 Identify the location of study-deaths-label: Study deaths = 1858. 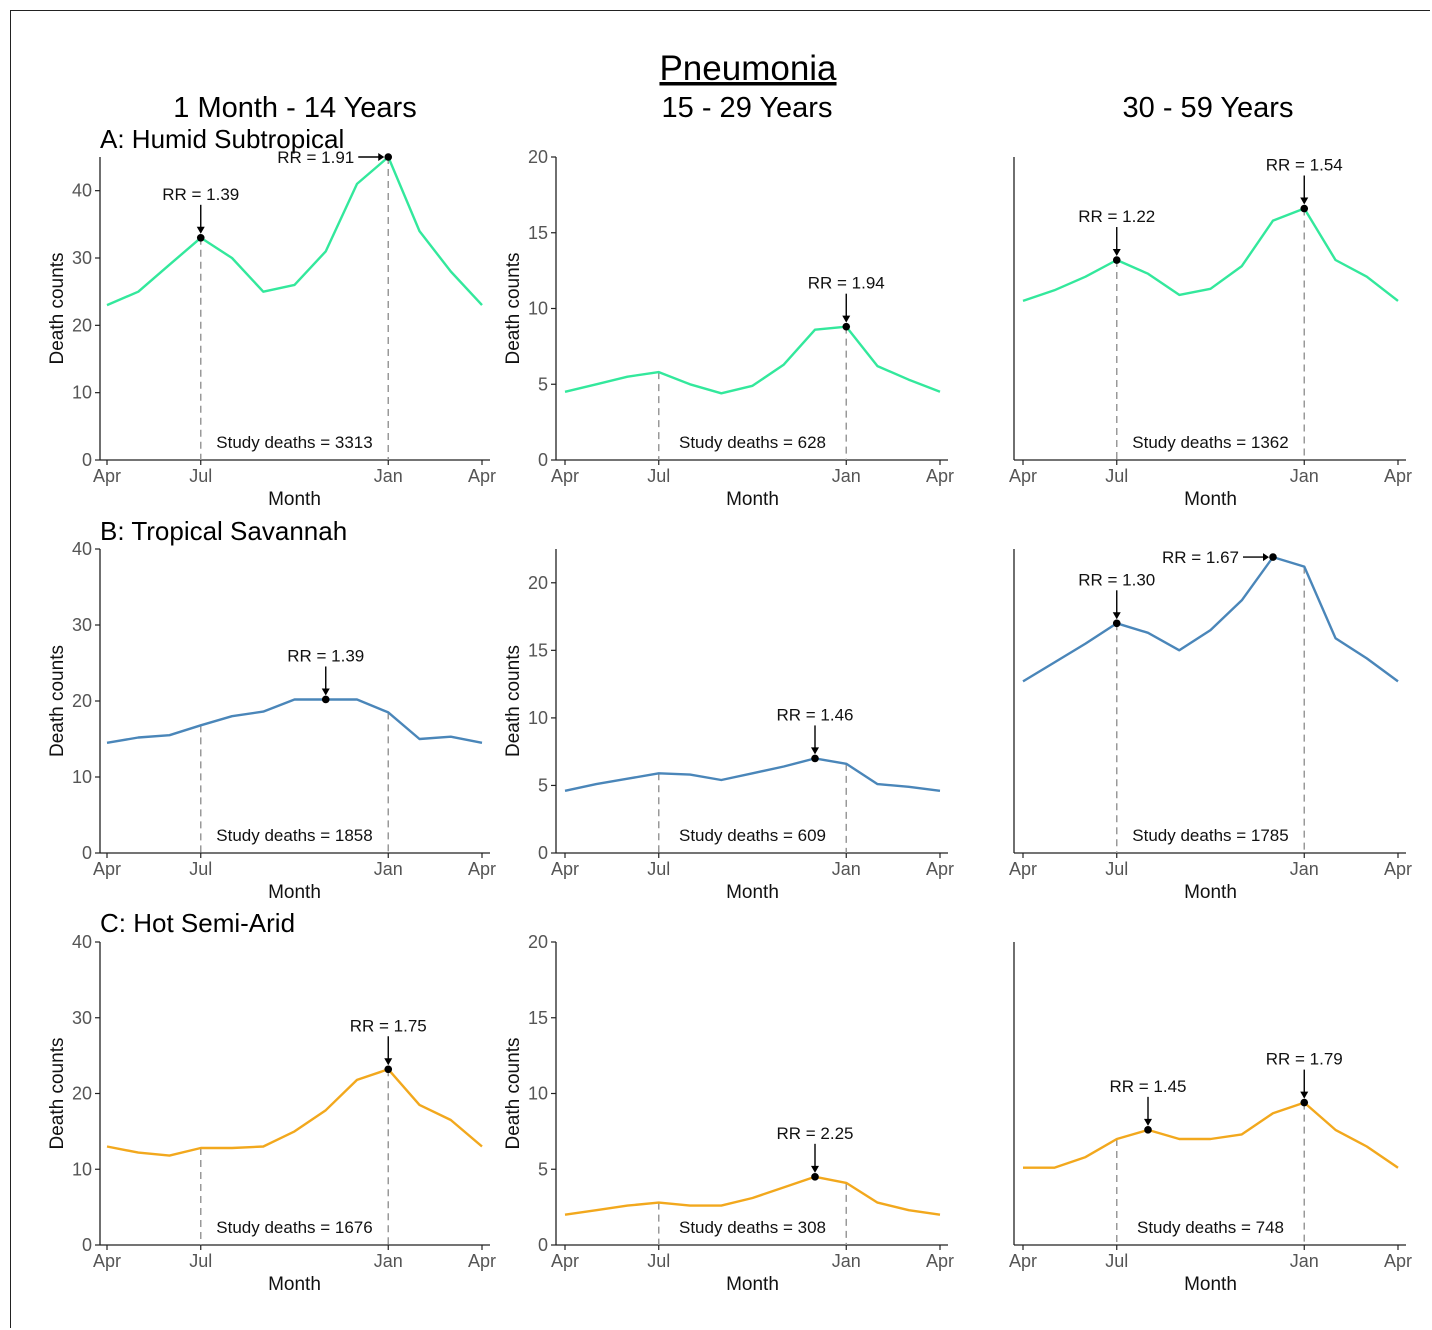
(294, 835).